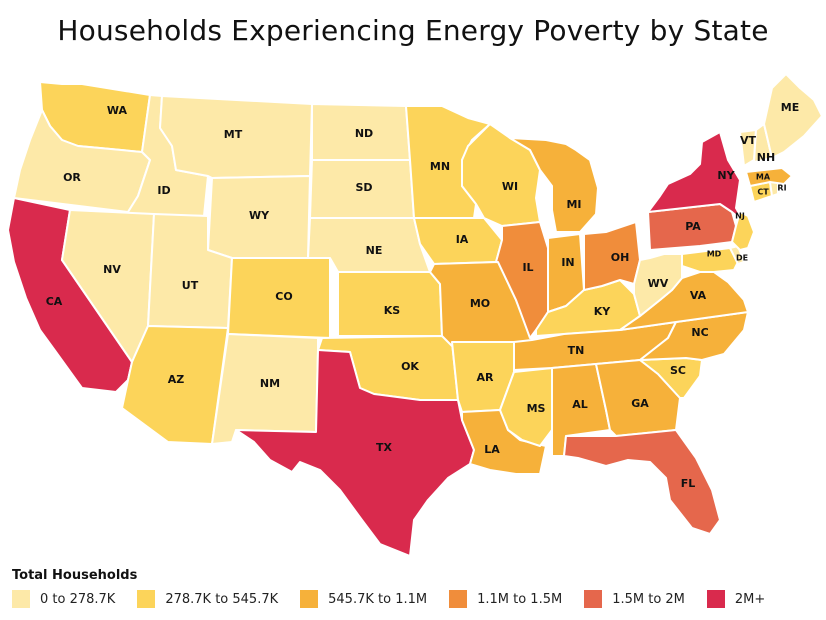  I want to click on state-wv, so click(658, 285).